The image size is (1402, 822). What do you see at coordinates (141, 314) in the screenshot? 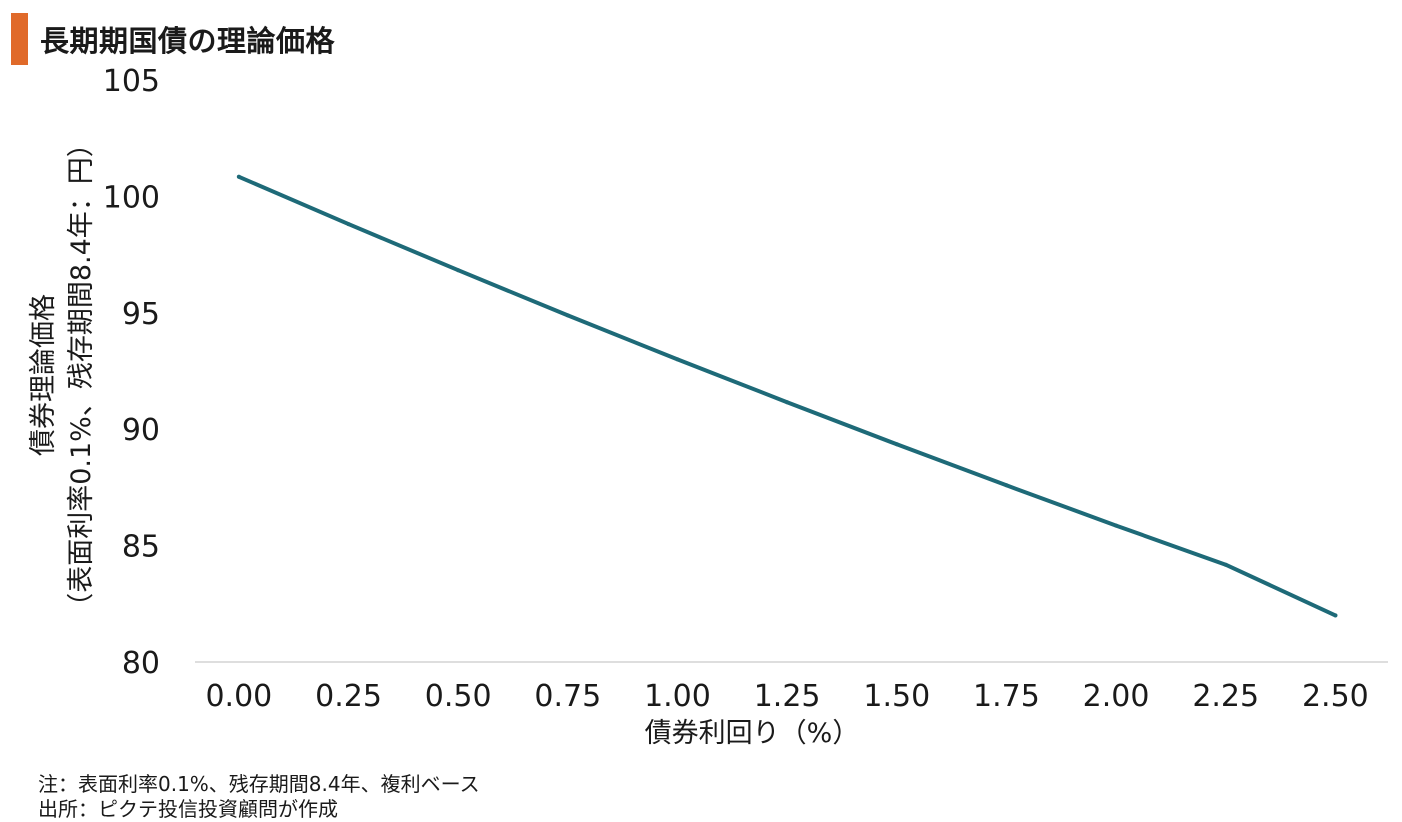
I see `y-tick-label: 95` at bounding box center [141, 314].